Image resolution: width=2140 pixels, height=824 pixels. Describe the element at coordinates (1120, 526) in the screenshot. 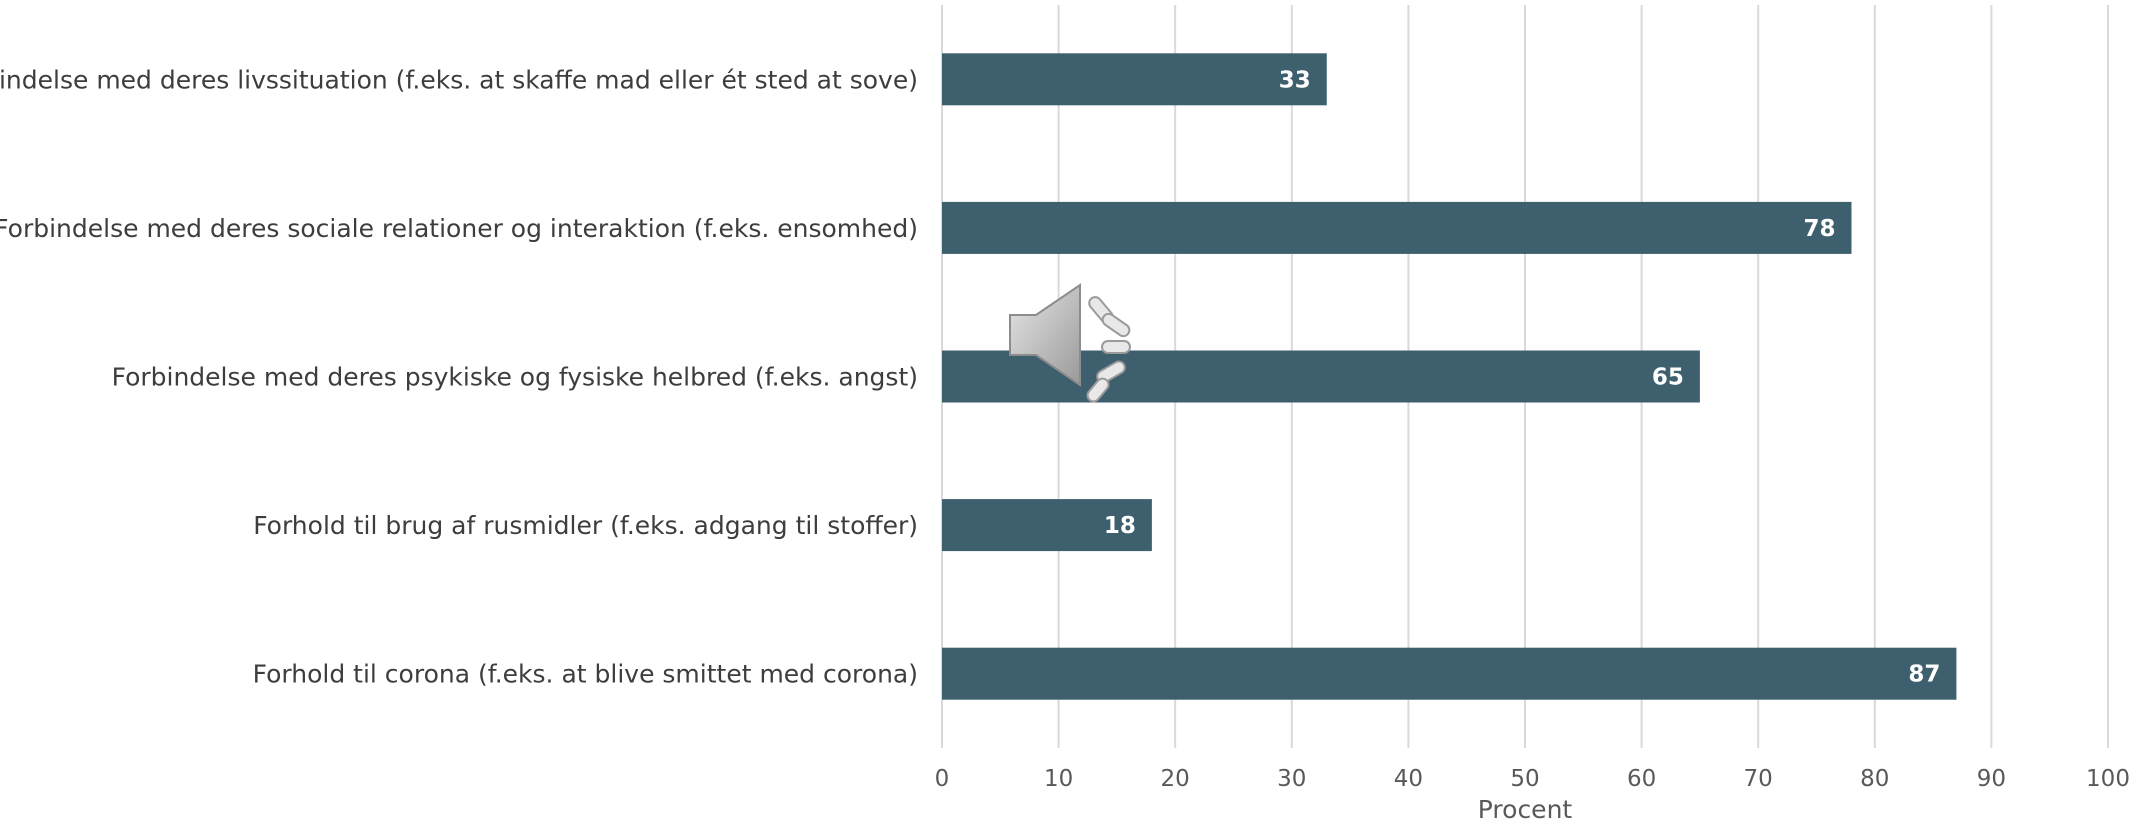

I see `data-label: 18` at that location.